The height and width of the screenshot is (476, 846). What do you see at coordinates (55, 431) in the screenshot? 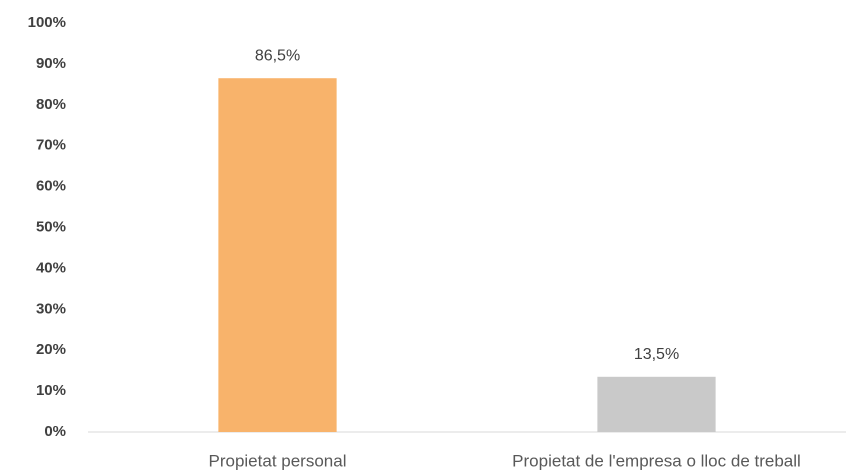
I see `y-tick-label: 0%` at bounding box center [55, 431].